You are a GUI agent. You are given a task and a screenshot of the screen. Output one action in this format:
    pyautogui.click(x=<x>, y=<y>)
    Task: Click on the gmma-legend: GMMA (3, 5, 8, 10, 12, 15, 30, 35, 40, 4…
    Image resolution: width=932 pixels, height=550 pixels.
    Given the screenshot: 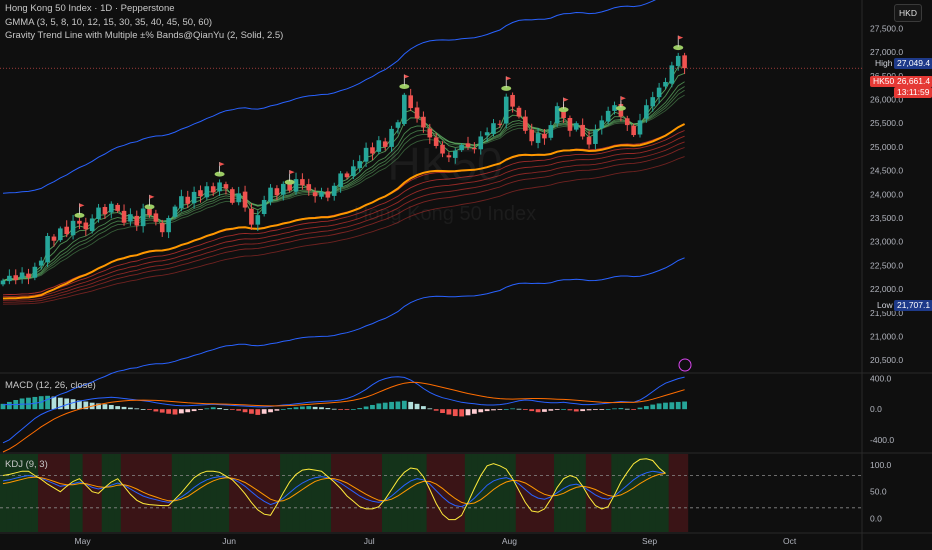 What is the action you would take?
    pyautogui.click(x=109, y=22)
    